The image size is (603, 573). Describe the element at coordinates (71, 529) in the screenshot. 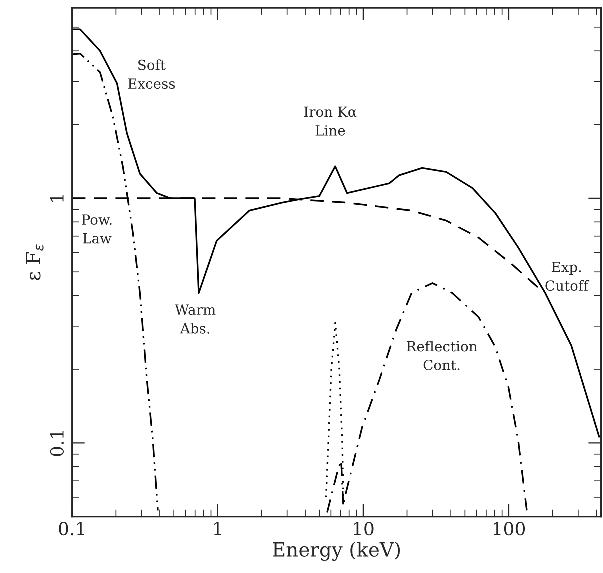

I see `x-tick-label: 0.1` at that location.